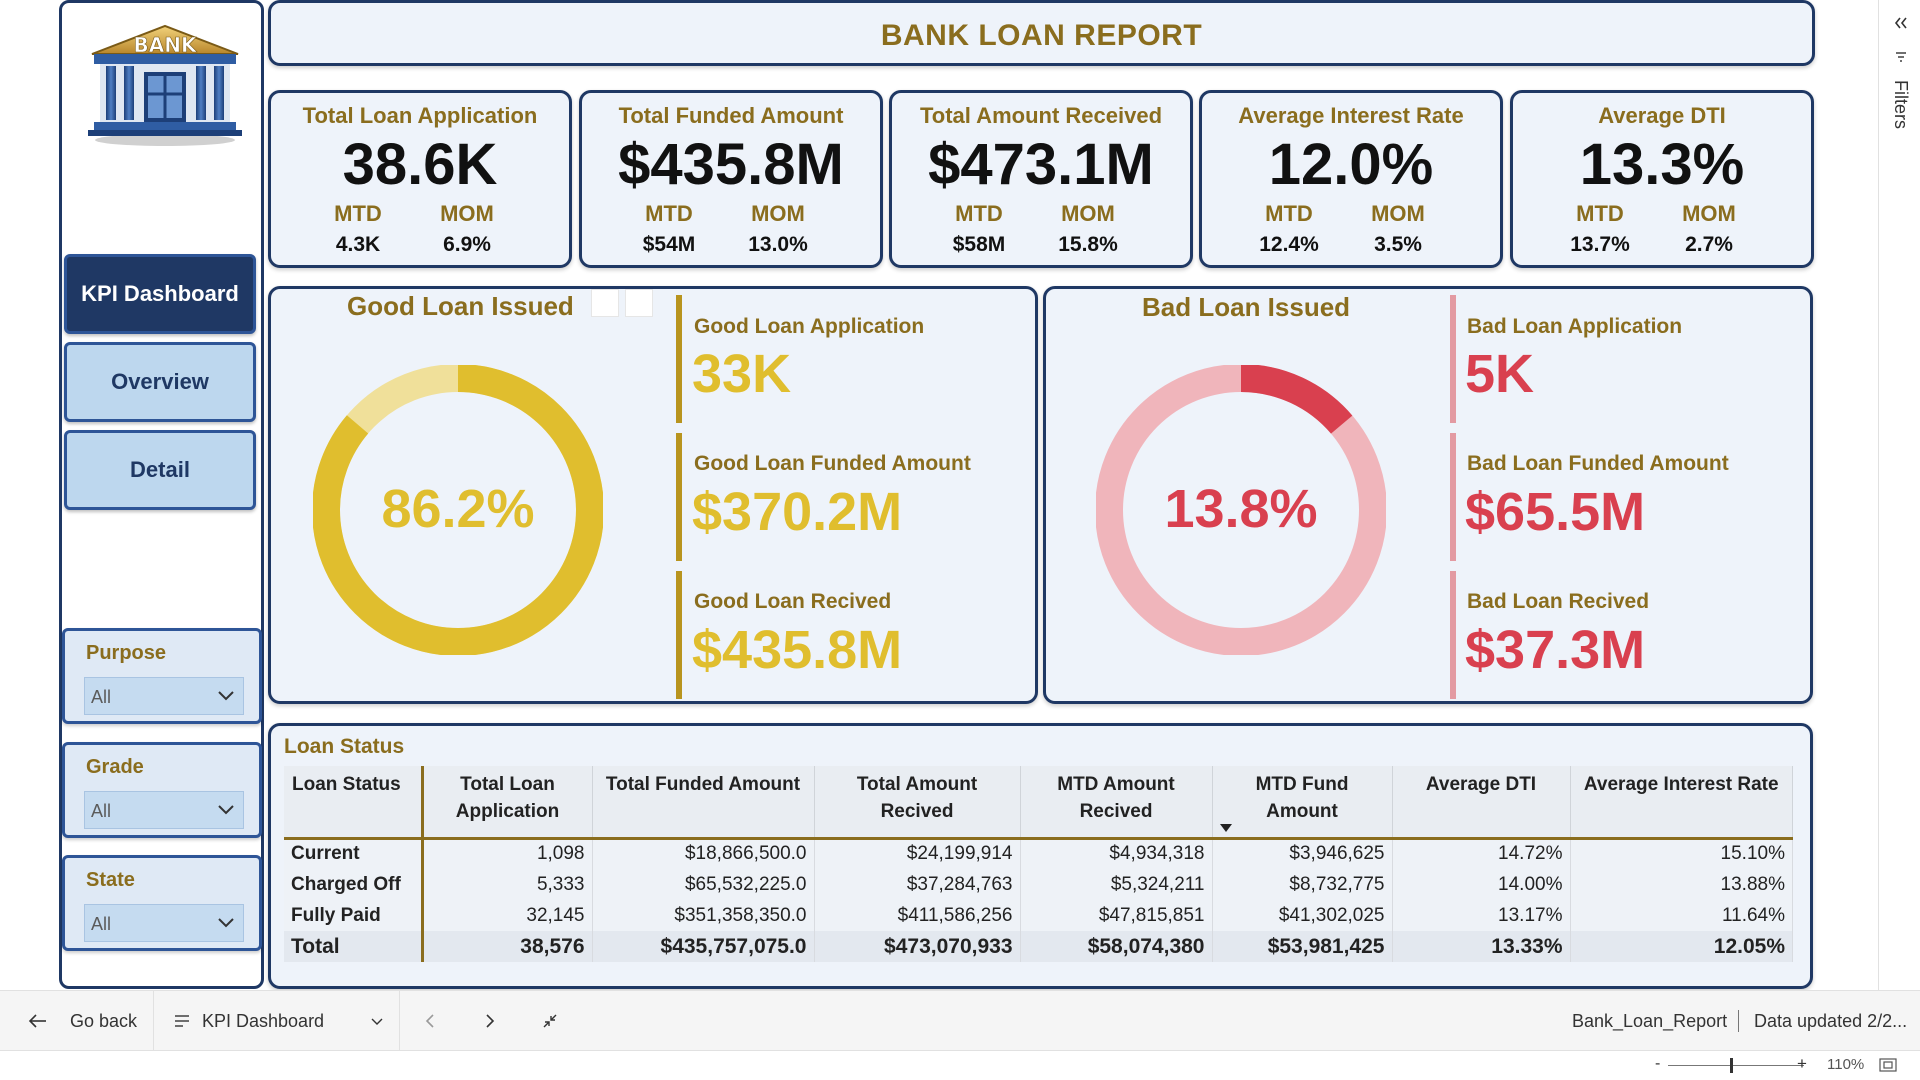 The height and width of the screenshot is (1080, 1920). I want to click on kpi-title: Total Loan Application, so click(420, 115).